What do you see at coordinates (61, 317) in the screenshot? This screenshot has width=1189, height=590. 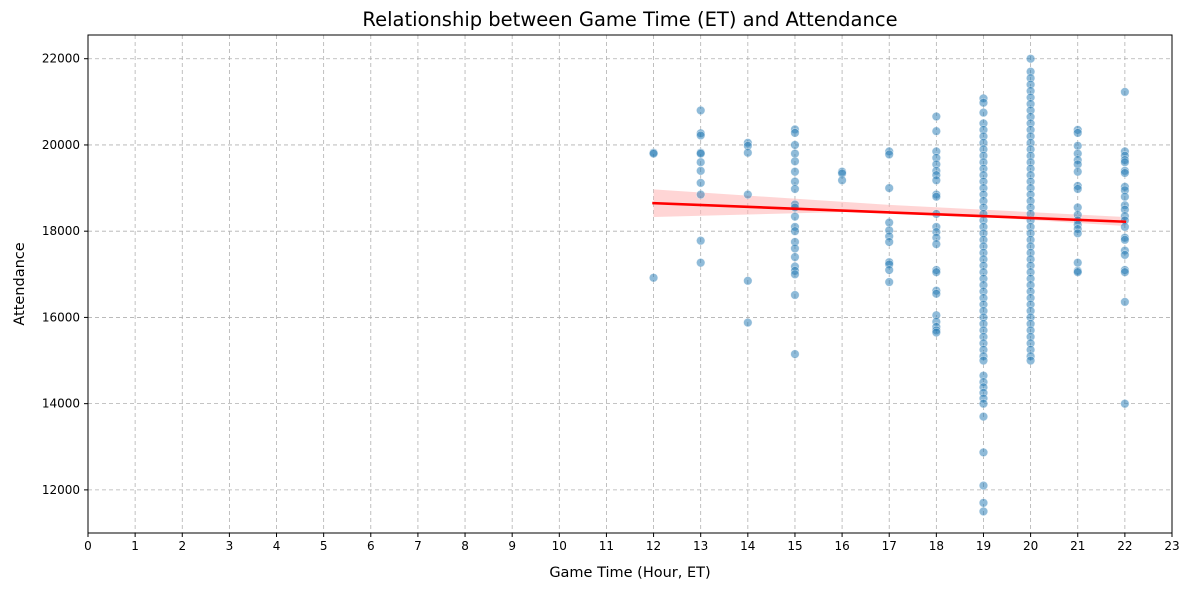 I see `y-tick-label: 16000` at bounding box center [61, 317].